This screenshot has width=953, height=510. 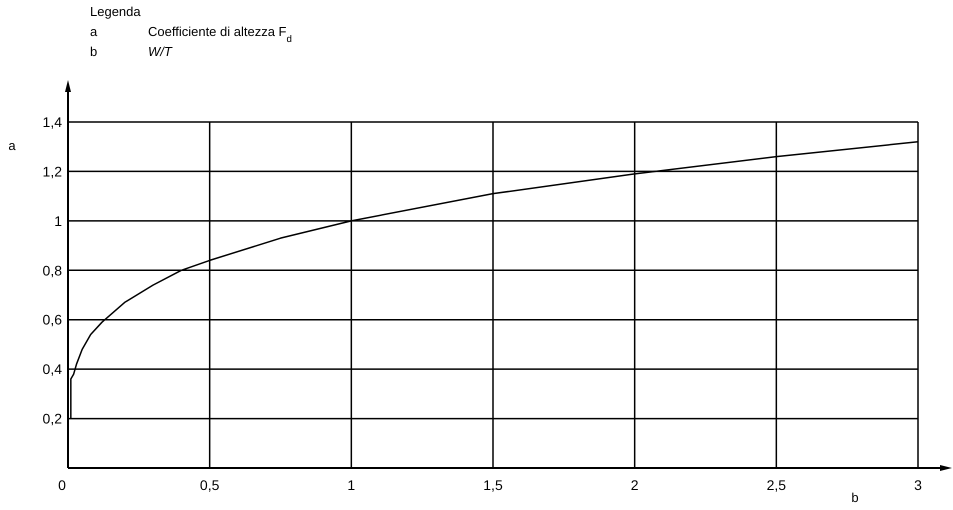 What do you see at coordinates (493, 485) in the screenshot?
I see `x-tick-label: 1,5` at bounding box center [493, 485].